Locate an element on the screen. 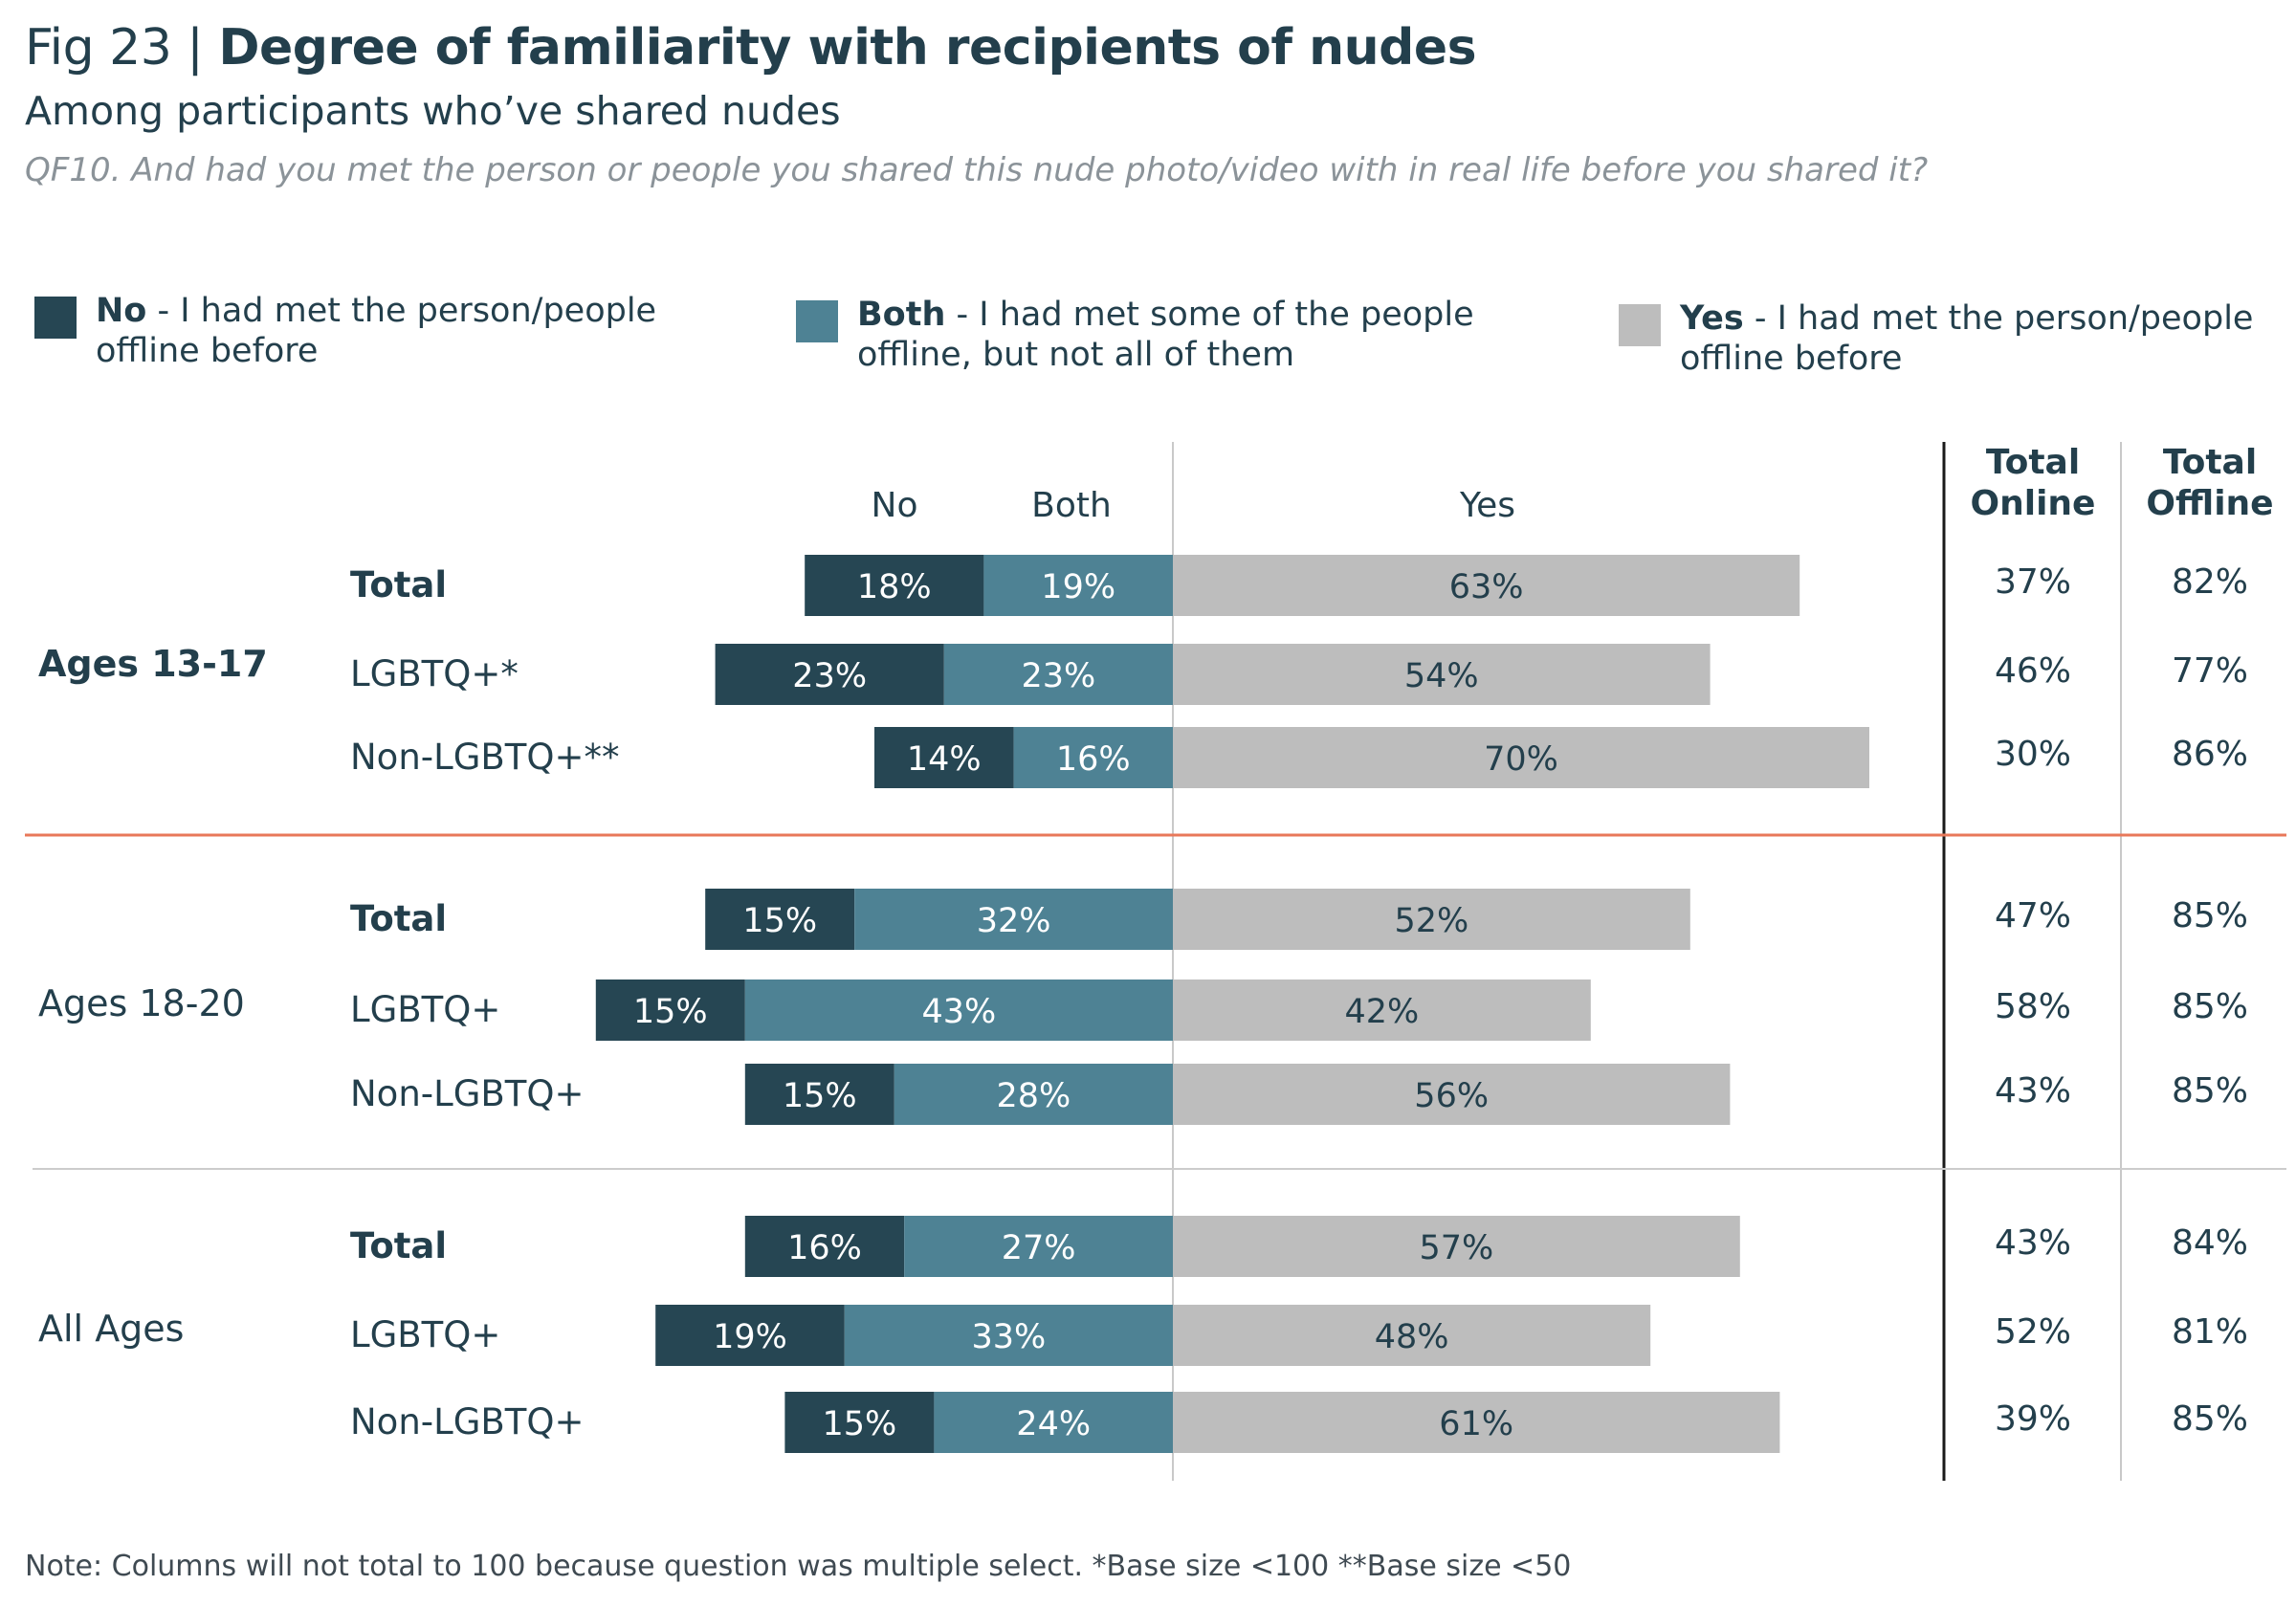  figure-label: Fig 23 | is located at coordinates (122, 48).